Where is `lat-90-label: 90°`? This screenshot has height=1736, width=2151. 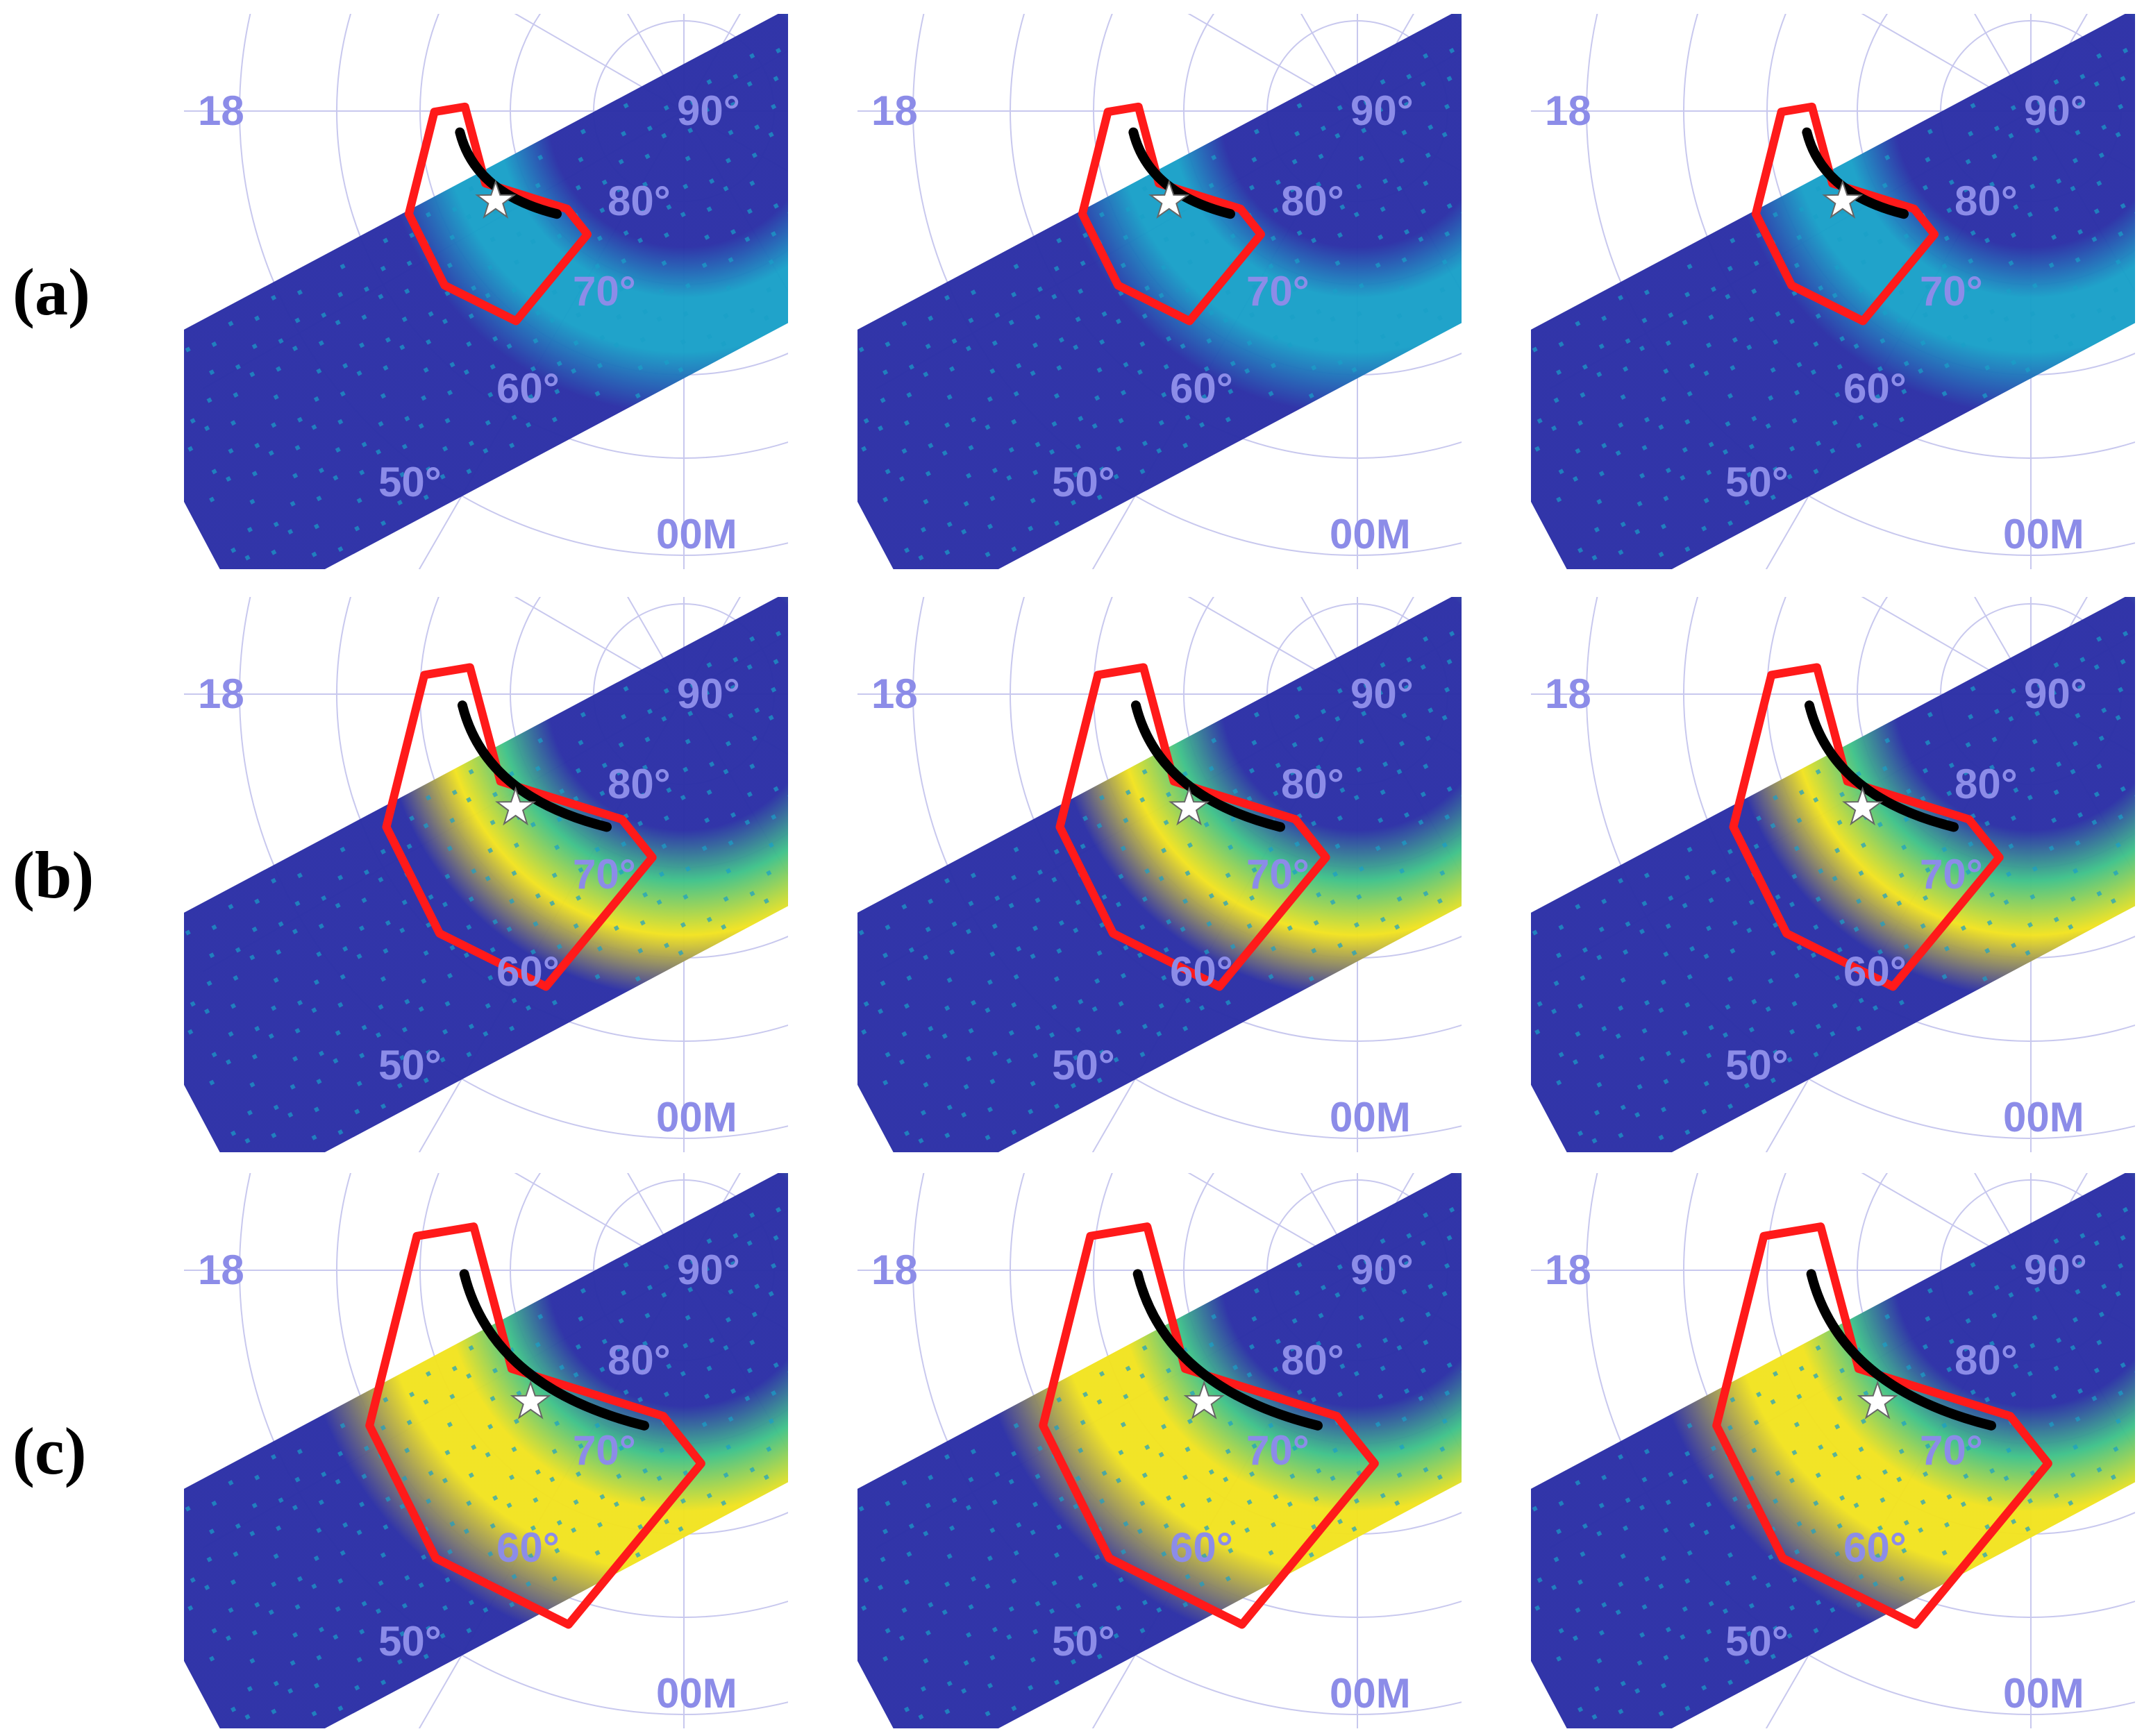
lat-90-label: 90° is located at coordinates (708, 110).